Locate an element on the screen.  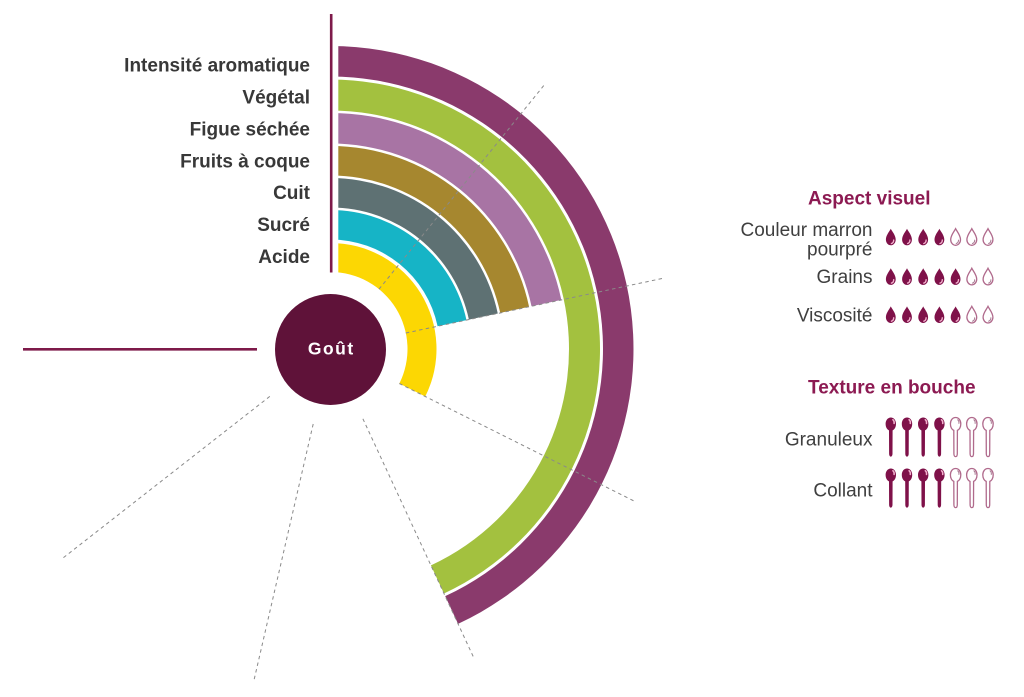
svg-text: Collant is located at coordinates (843, 490).